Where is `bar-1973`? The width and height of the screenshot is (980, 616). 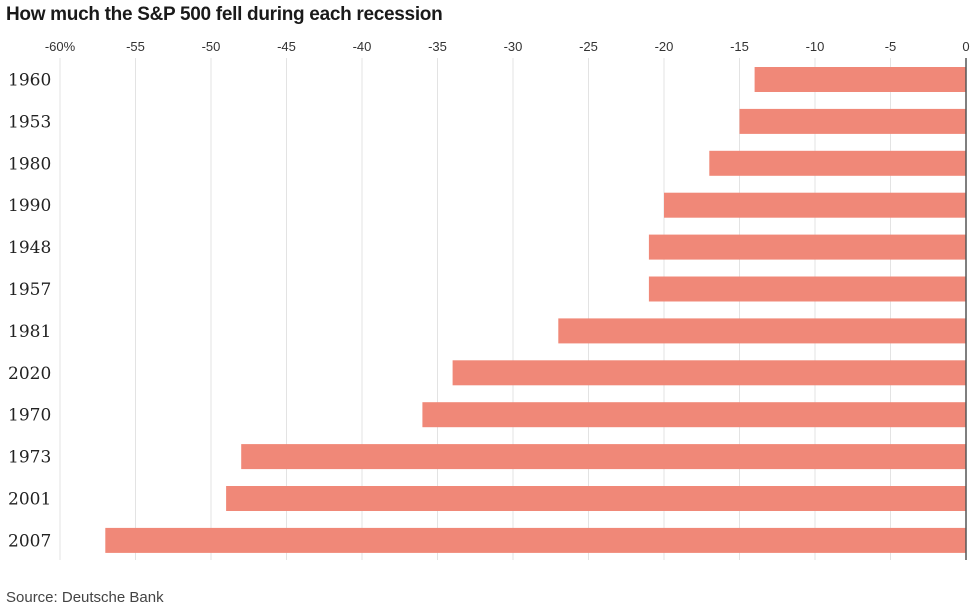 bar-1973 is located at coordinates (603, 457).